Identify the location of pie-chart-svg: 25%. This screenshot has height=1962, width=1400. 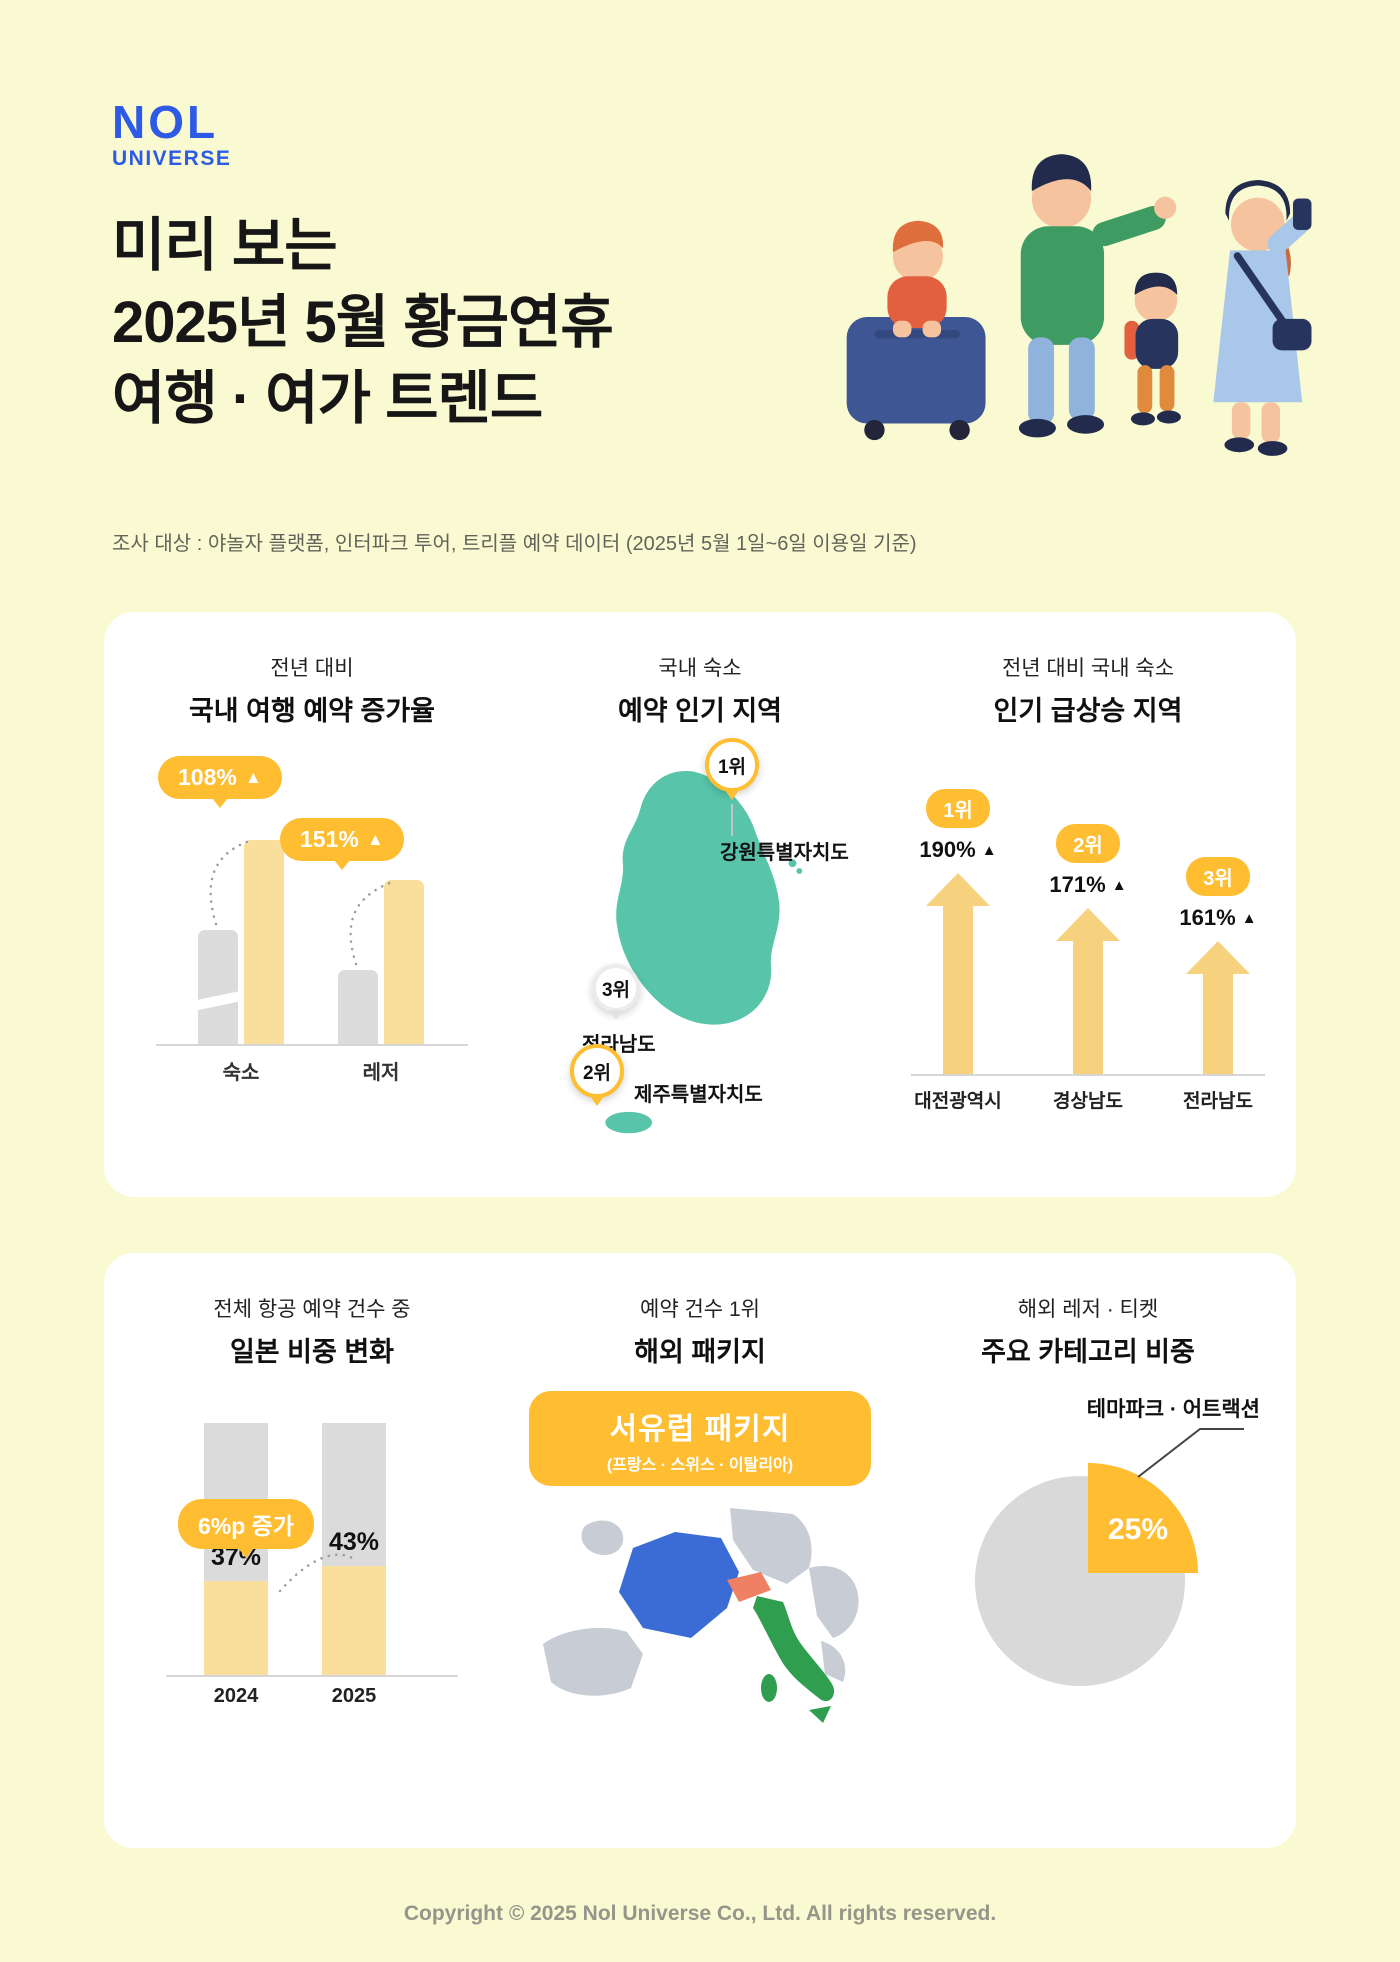
(1109, 1557).